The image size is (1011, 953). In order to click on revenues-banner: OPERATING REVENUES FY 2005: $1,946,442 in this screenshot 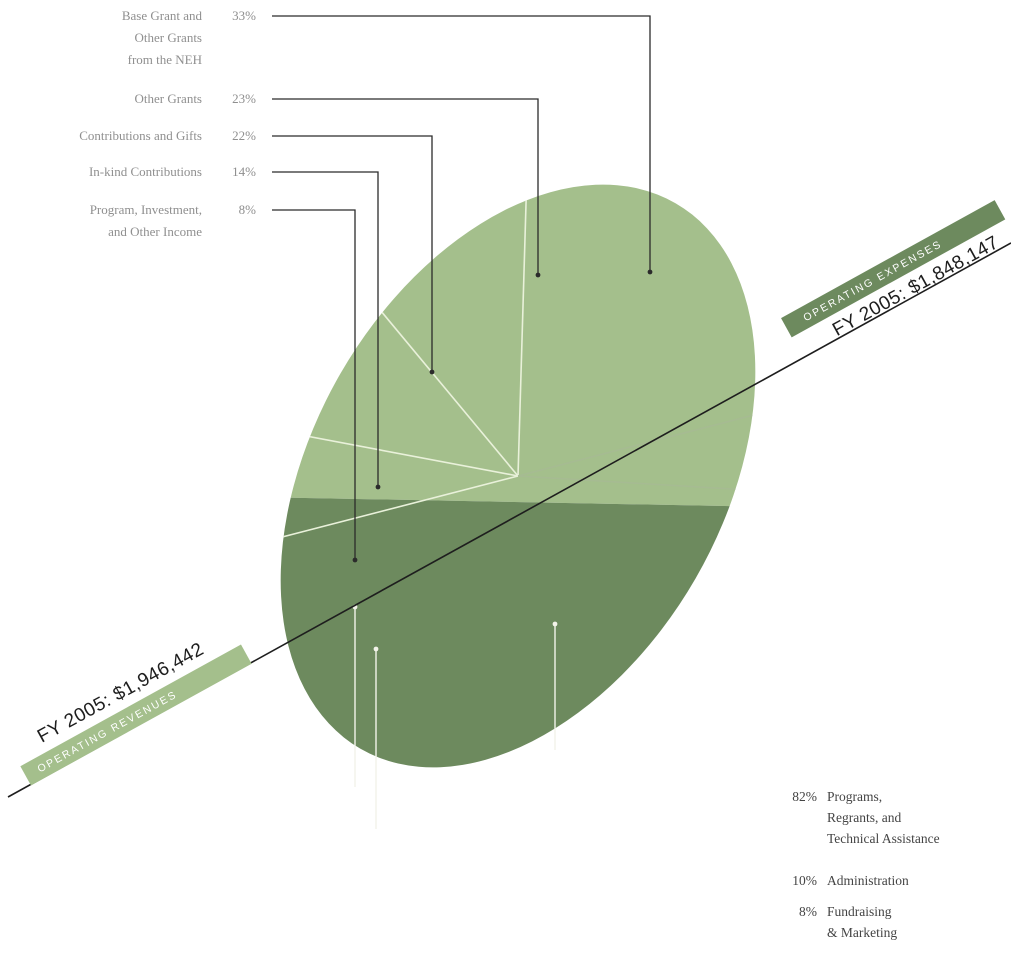, I will do `click(136, 712)`.